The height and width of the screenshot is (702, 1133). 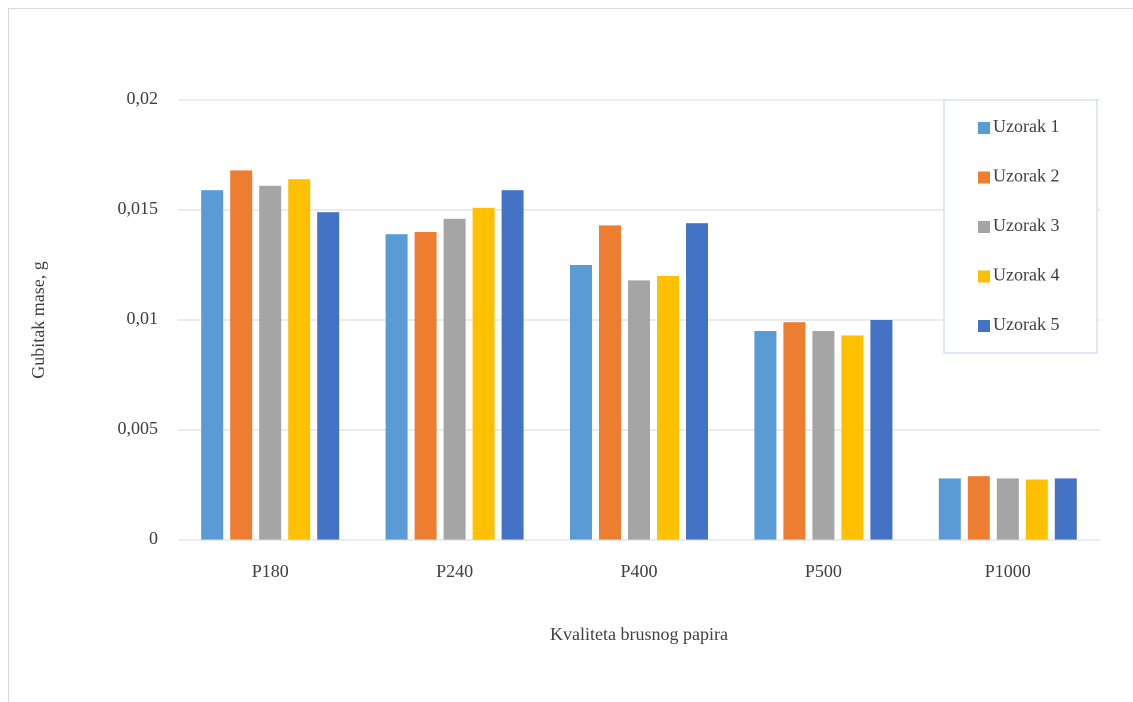 What do you see at coordinates (143, 98) in the screenshot?
I see `y-tick-label: 0,02` at bounding box center [143, 98].